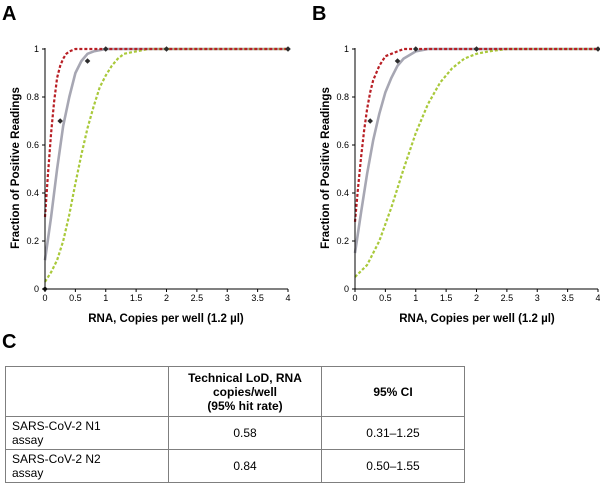 Image resolution: width=600 pixels, height=483 pixels. Describe the element at coordinates (326, 168) in the screenshot. I see `y-axis-label-b: Fraction of Positive Readings` at that location.